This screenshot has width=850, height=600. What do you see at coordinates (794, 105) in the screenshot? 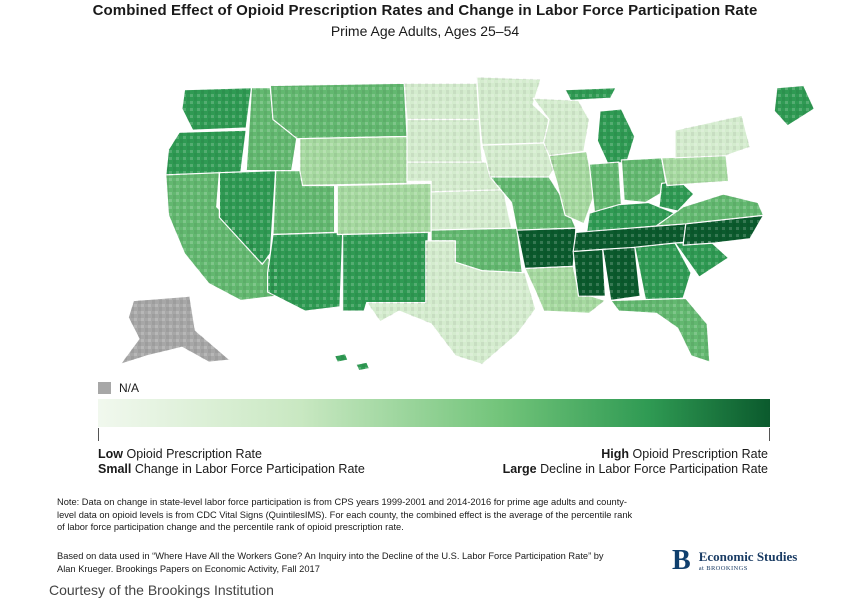
I see `county-texture-maine` at bounding box center [794, 105].